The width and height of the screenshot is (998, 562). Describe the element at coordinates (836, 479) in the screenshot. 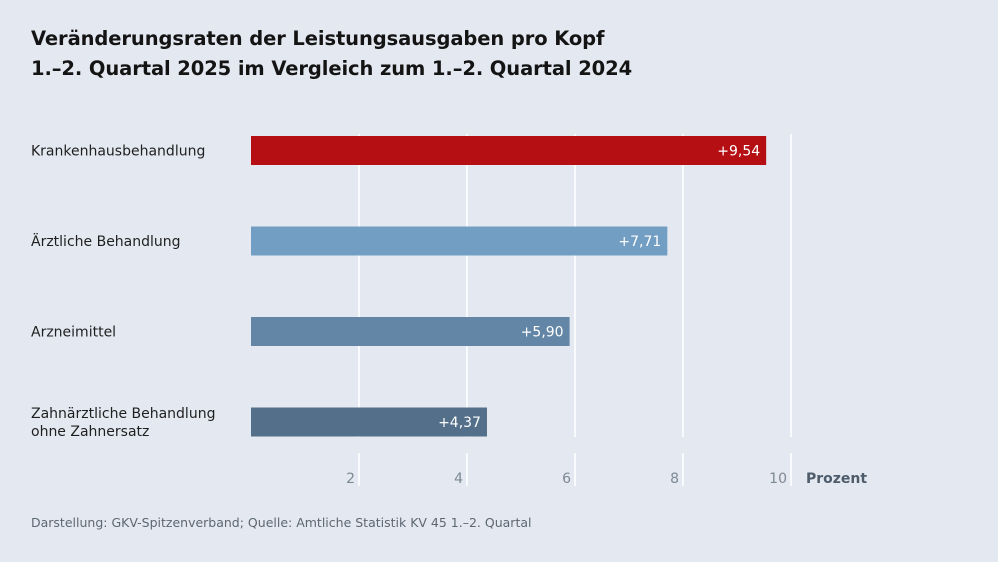

I see `x-axis-label: Prozent` at that location.